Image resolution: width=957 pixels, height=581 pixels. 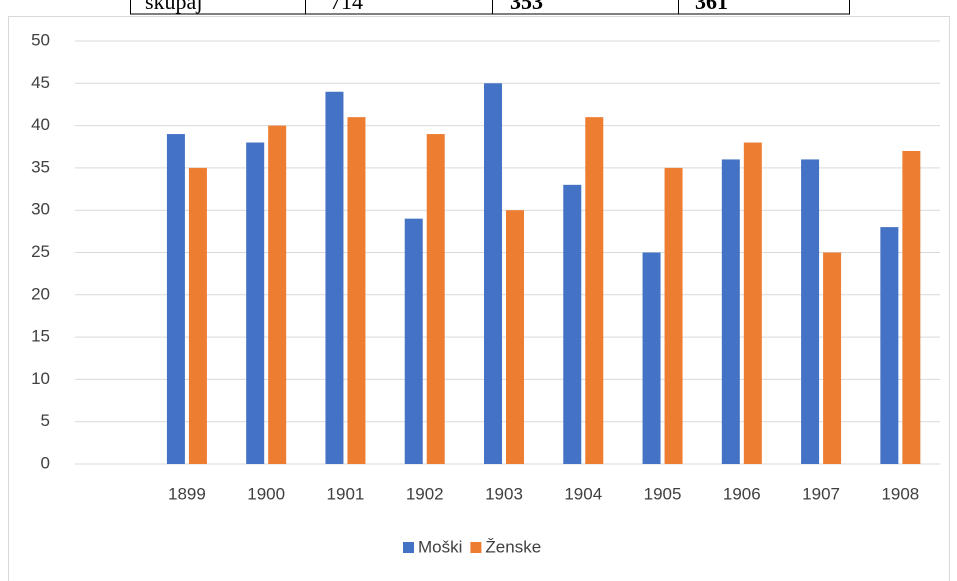 What do you see at coordinates (266, 493) in the screenshot?
I see `x-tick-label: 1900` at bounding box center [266, 493].